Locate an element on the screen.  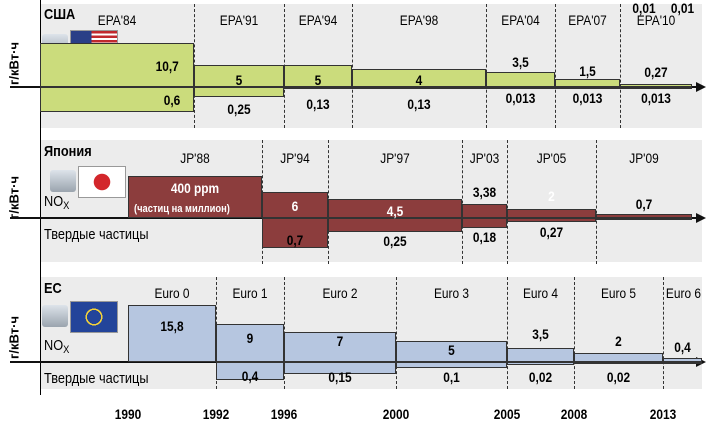
eu-region-title: ЕС is located at coordinates (53, 288).